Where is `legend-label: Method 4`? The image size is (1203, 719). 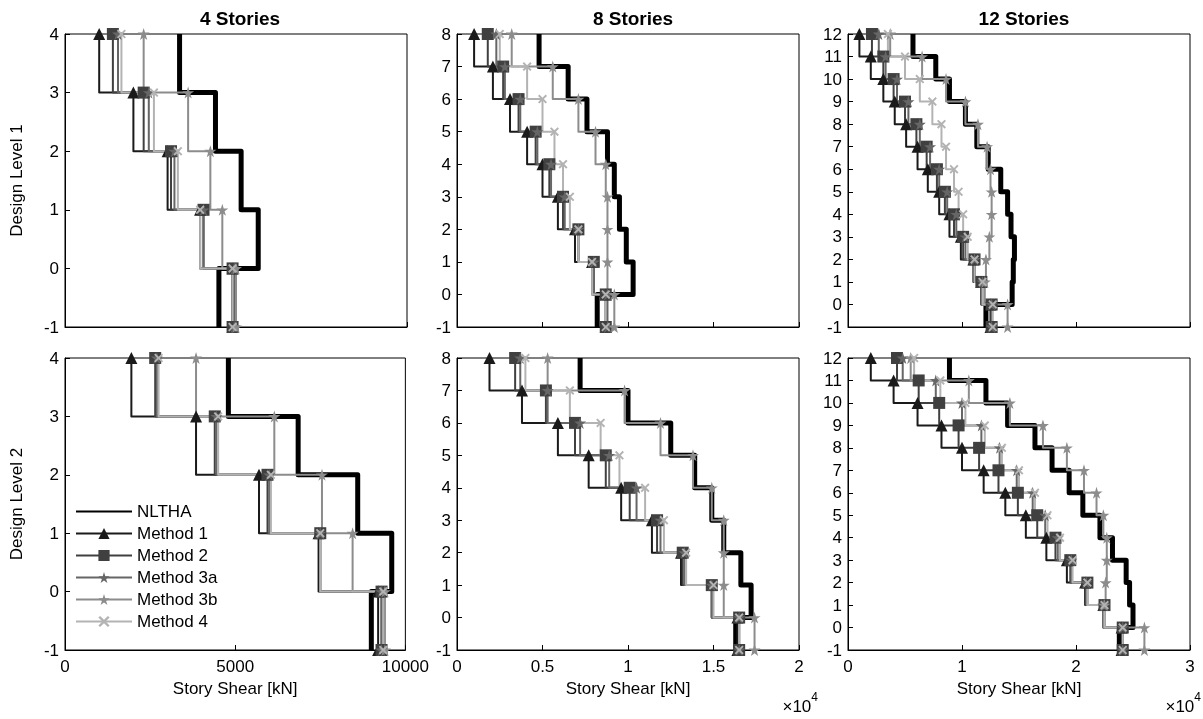 legend-label: Method 4 is located at coordinates (172, 621).